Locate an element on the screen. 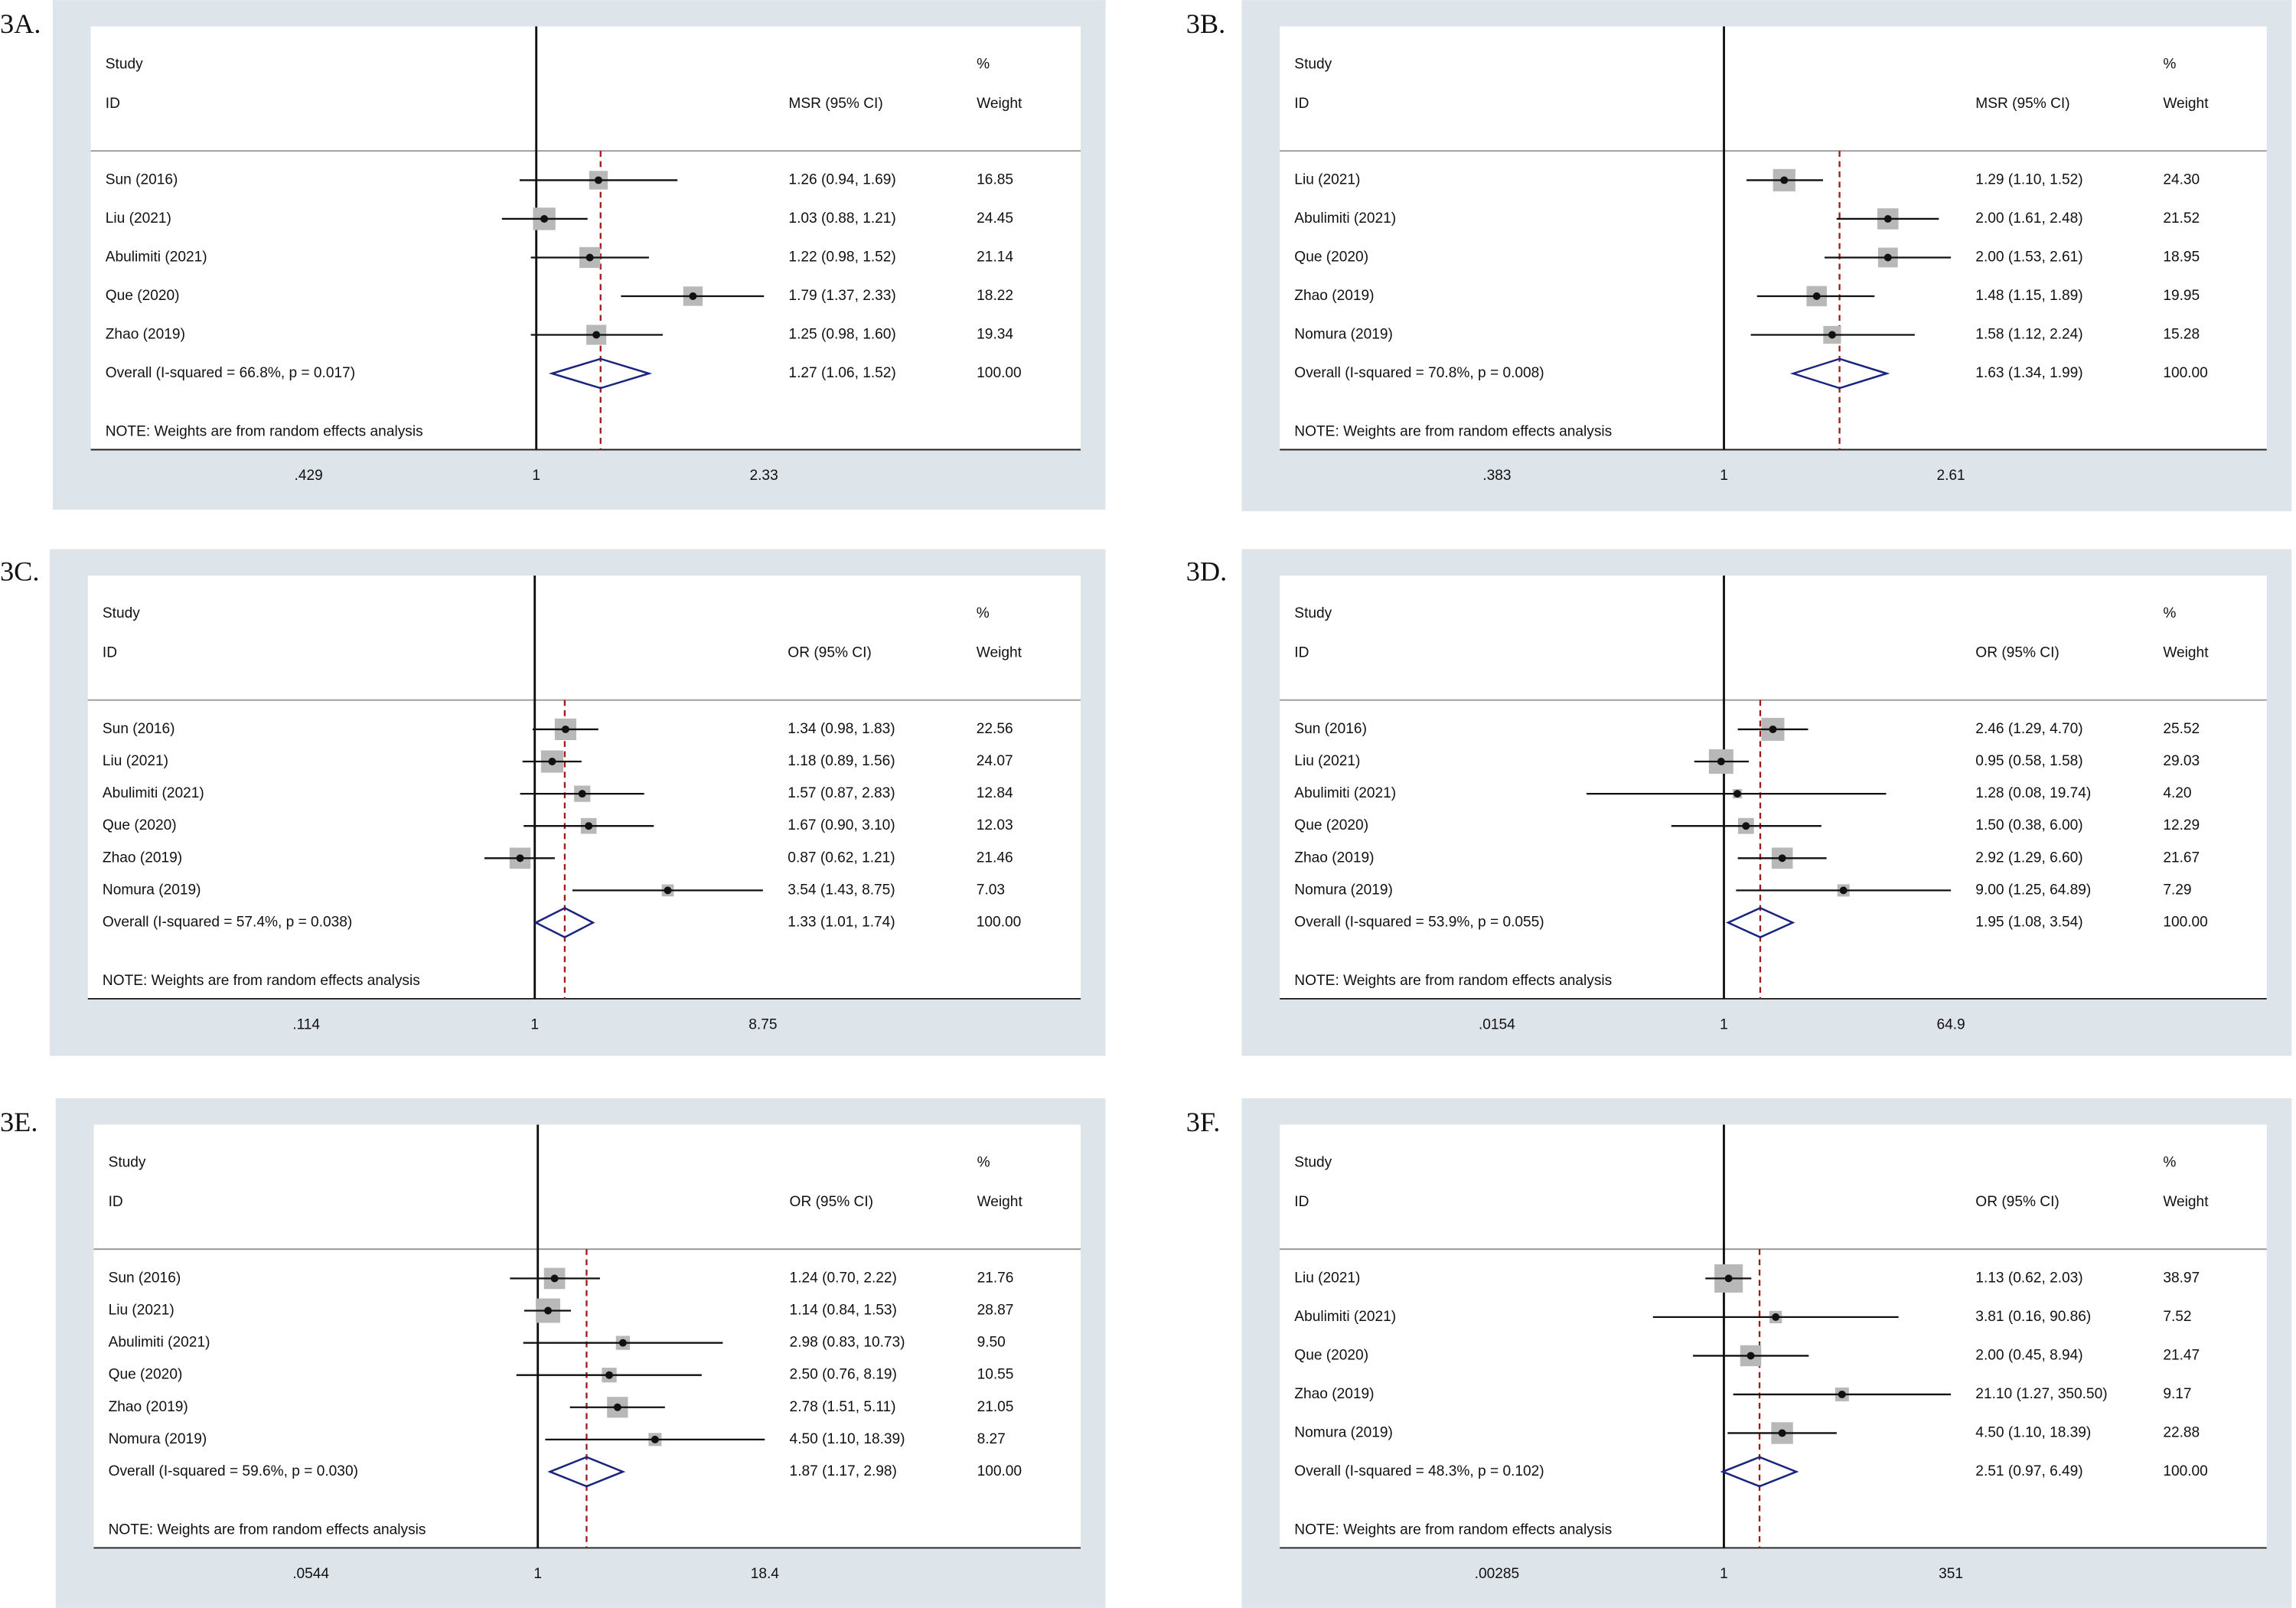 The width and height of the screenshot is (2296, 1608). effect-label: 2.00 (1.53, 2.61) is located at coordinates (2028, 258).